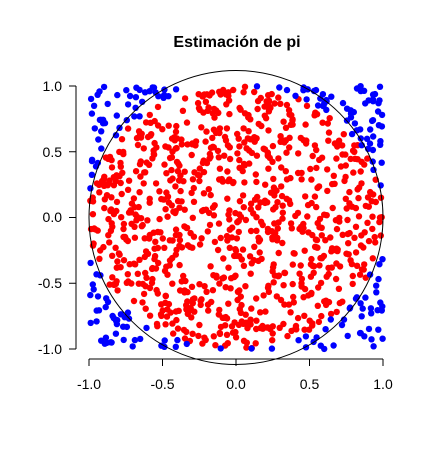 This screenshot has width=436, height=455. I want to click on x-tick-label-3: 0.5, so click(310, 384).